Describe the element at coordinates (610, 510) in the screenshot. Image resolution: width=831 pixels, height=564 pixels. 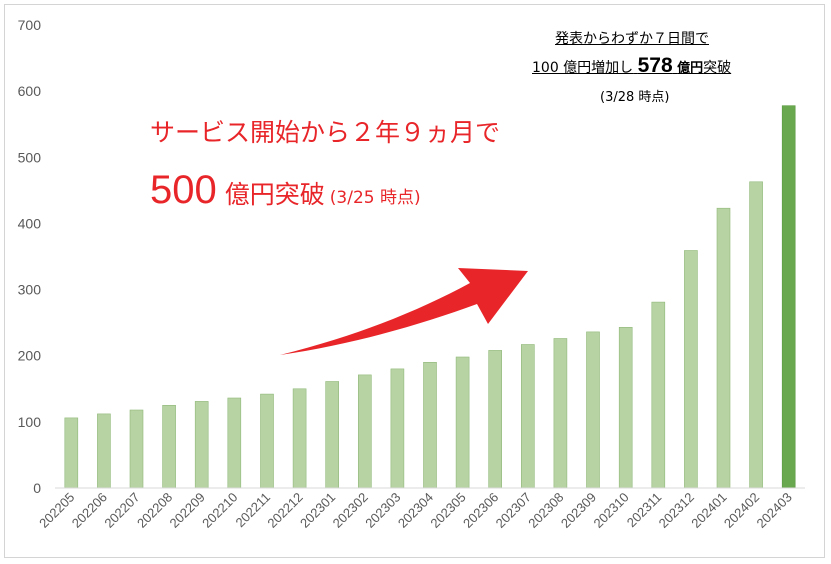
I see `x-tick-label: 202310` at that location.